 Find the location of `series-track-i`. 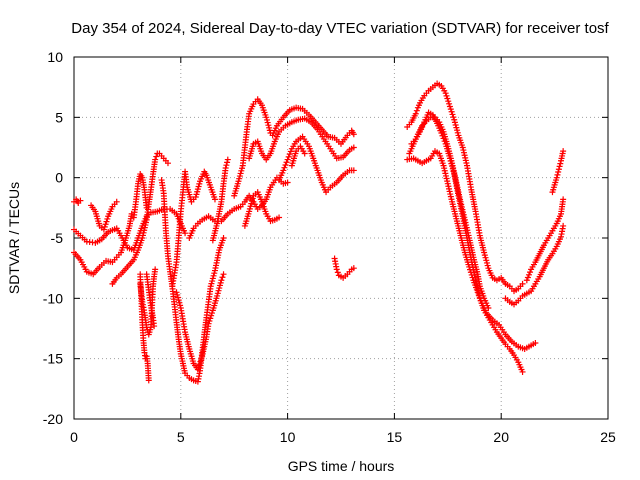

series-track-i is located at coordinates (150, 300).